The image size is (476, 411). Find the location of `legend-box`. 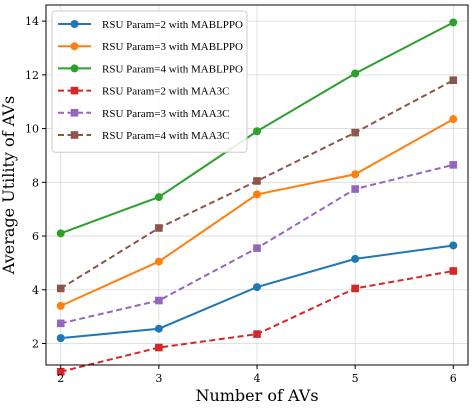

legend-box is located at coordinates (149, 81).